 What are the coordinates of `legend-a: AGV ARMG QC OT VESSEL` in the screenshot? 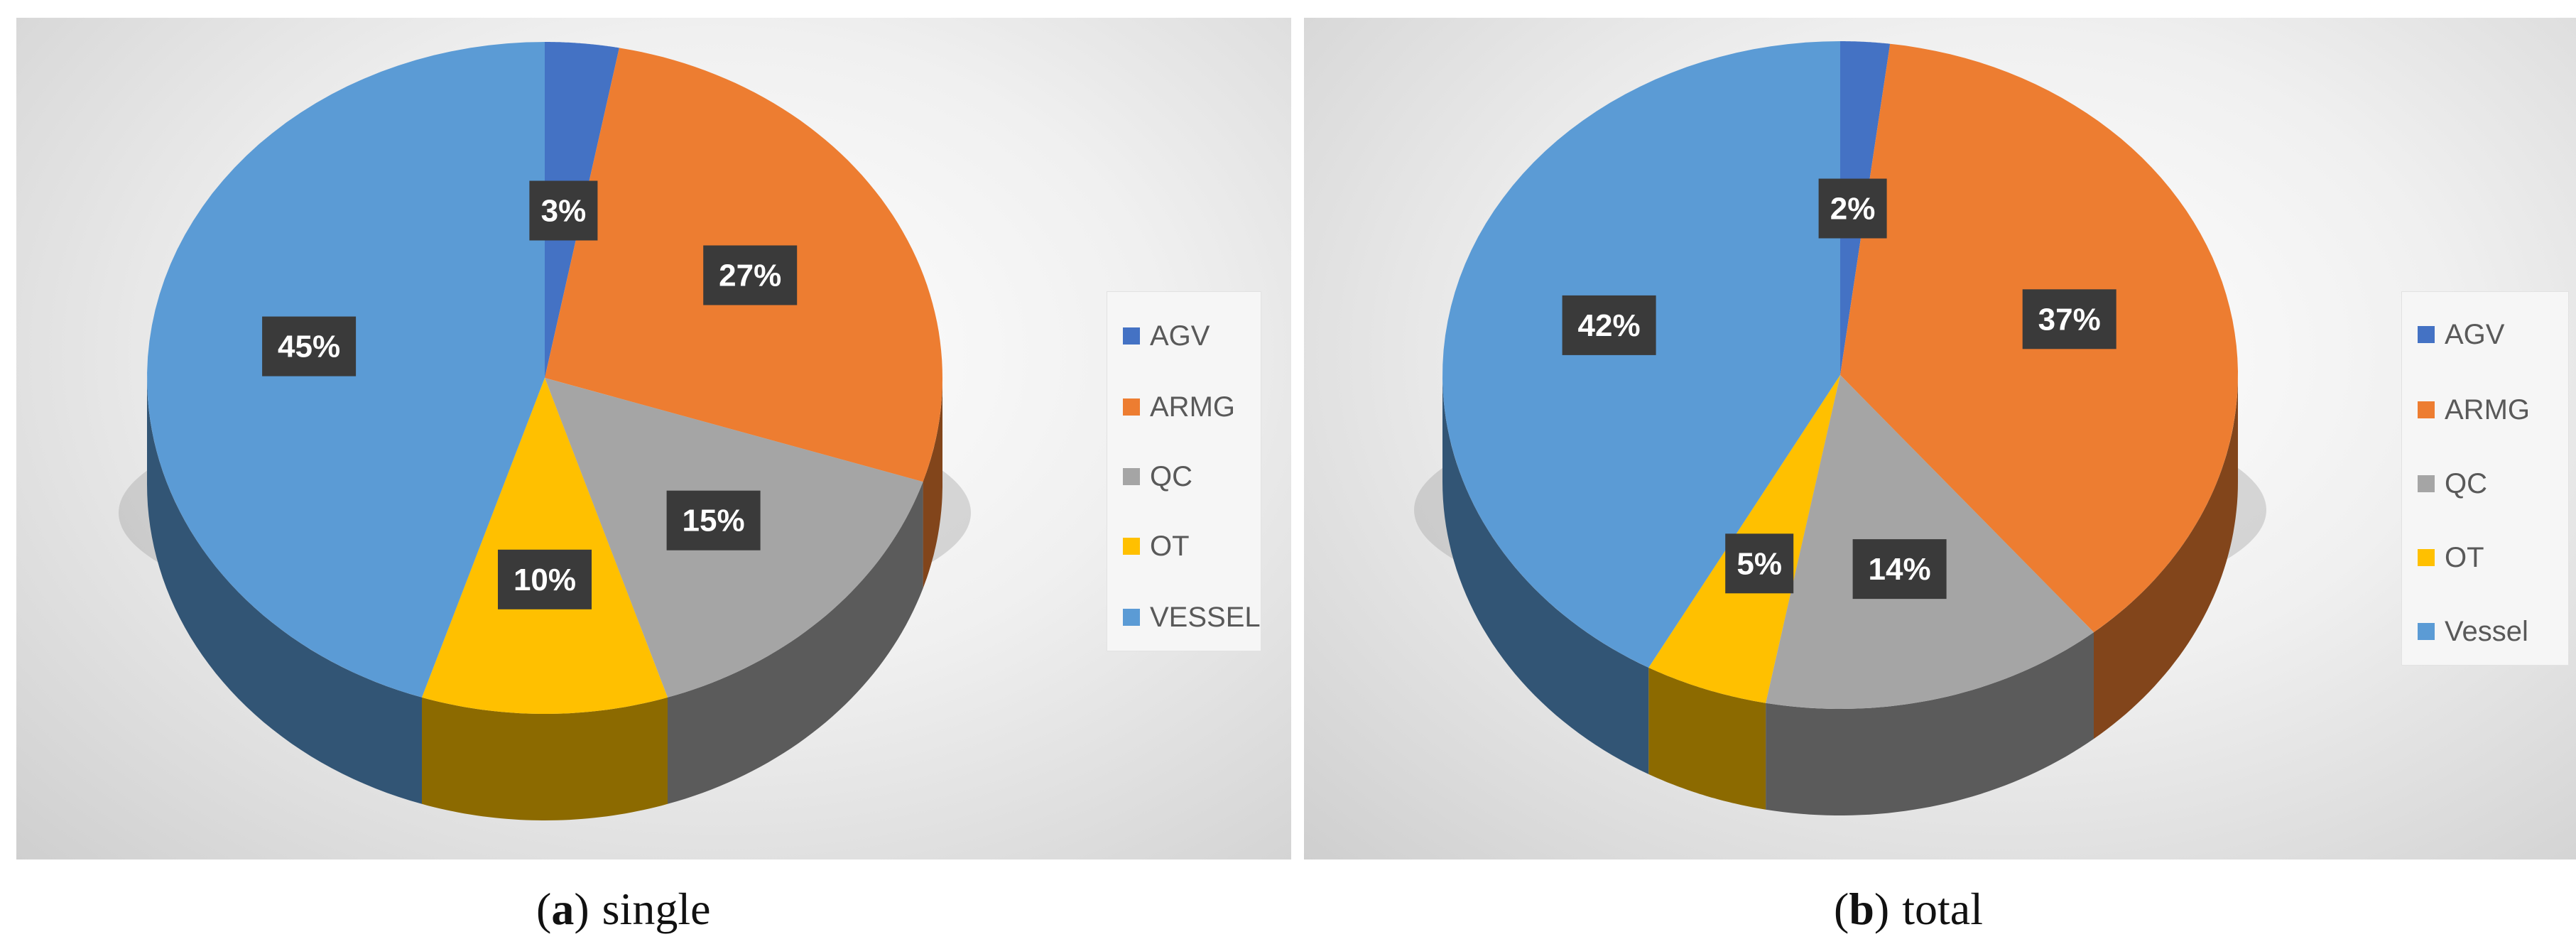 It's located at (1184, 471).